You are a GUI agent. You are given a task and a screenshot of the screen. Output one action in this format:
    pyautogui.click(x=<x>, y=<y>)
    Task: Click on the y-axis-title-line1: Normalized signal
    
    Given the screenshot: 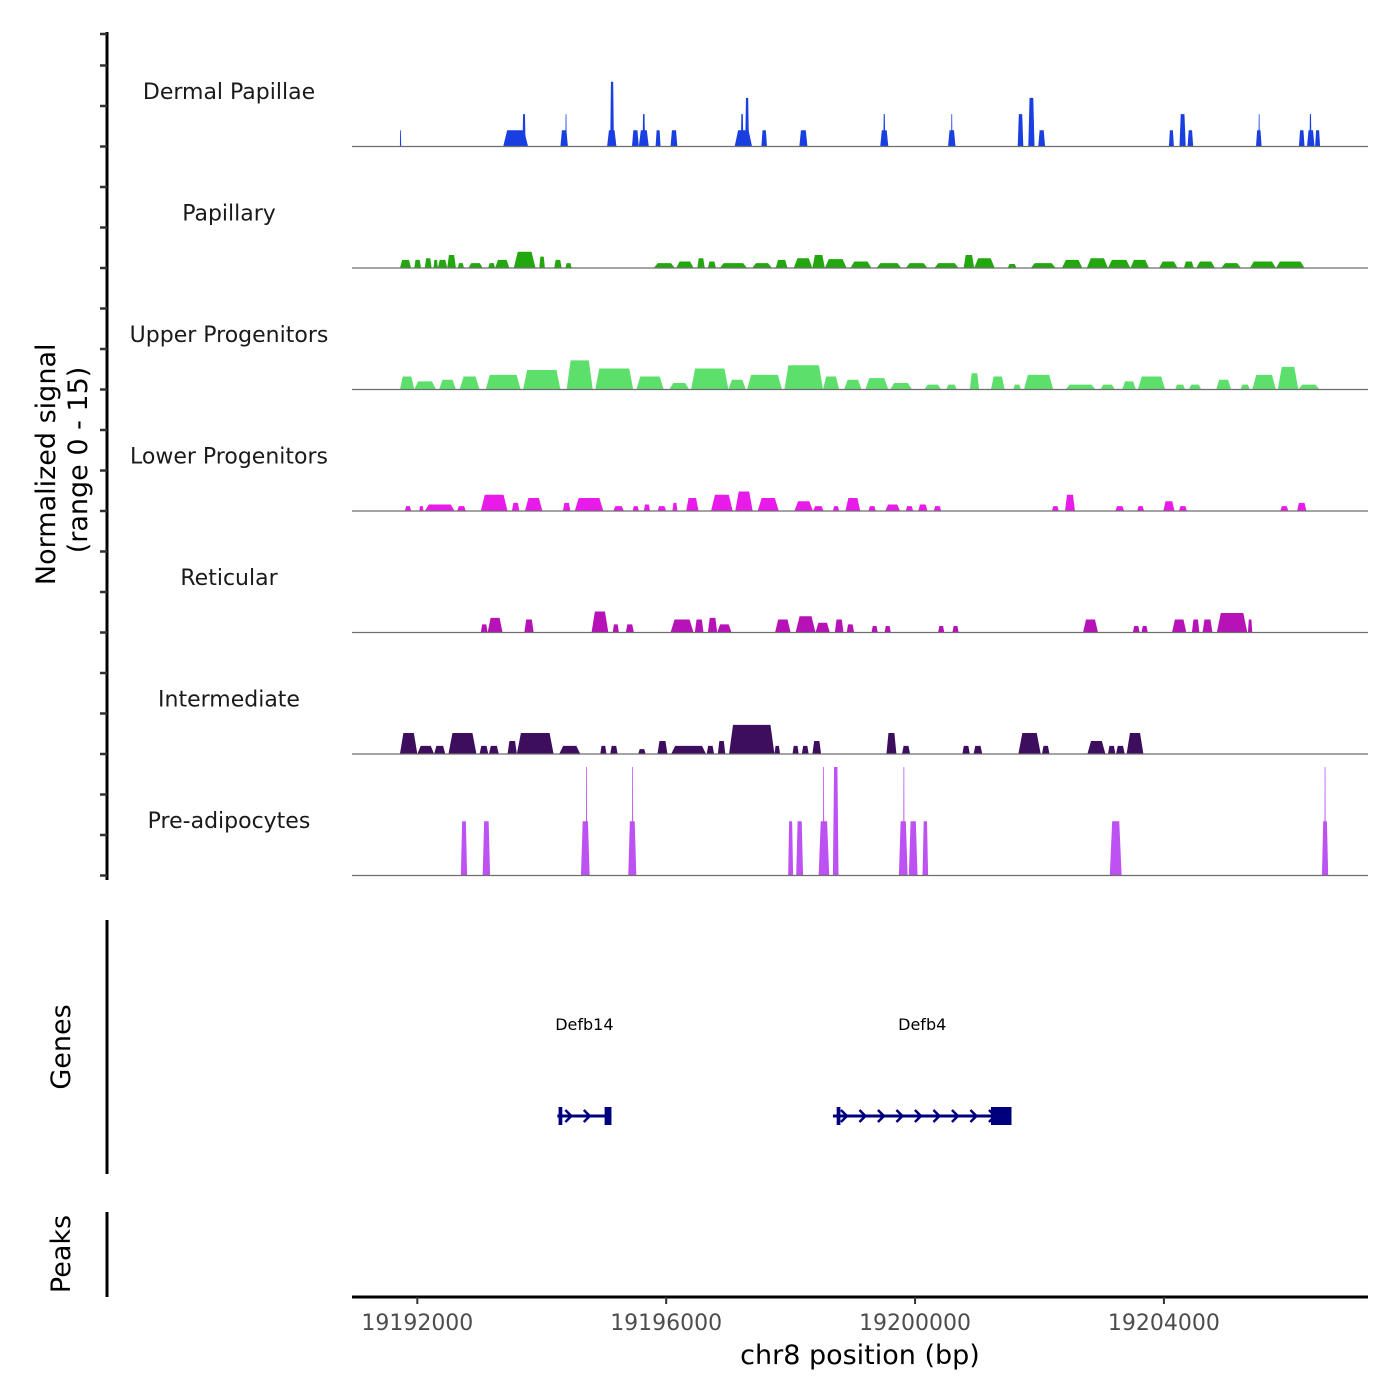 What is the action you would take?
    pyautogui.click(x=46, y=465)
    